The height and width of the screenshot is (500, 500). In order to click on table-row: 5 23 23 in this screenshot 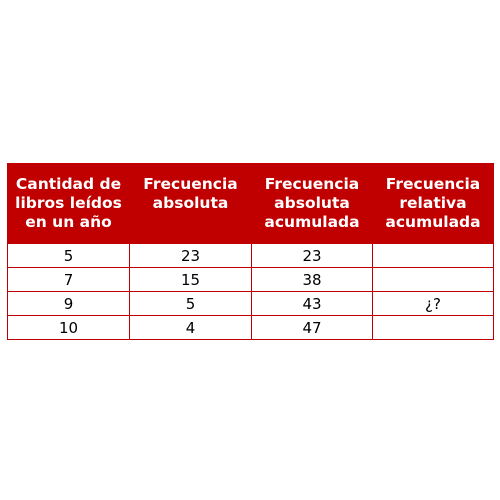, I will do `click(250, 255)`.